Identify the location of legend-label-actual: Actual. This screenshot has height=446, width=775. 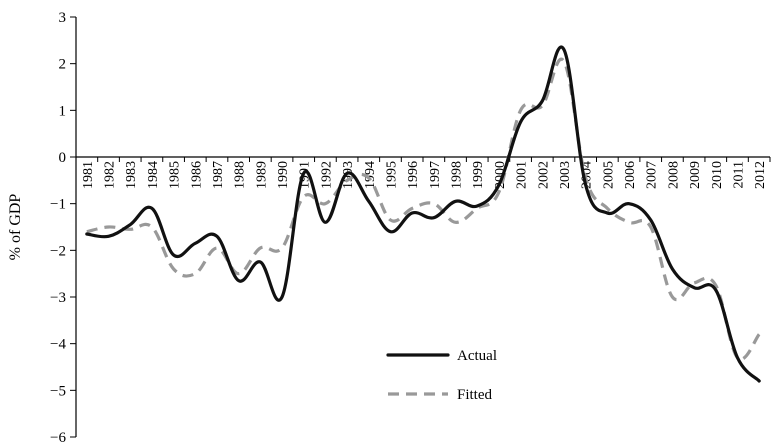
(477, 356).